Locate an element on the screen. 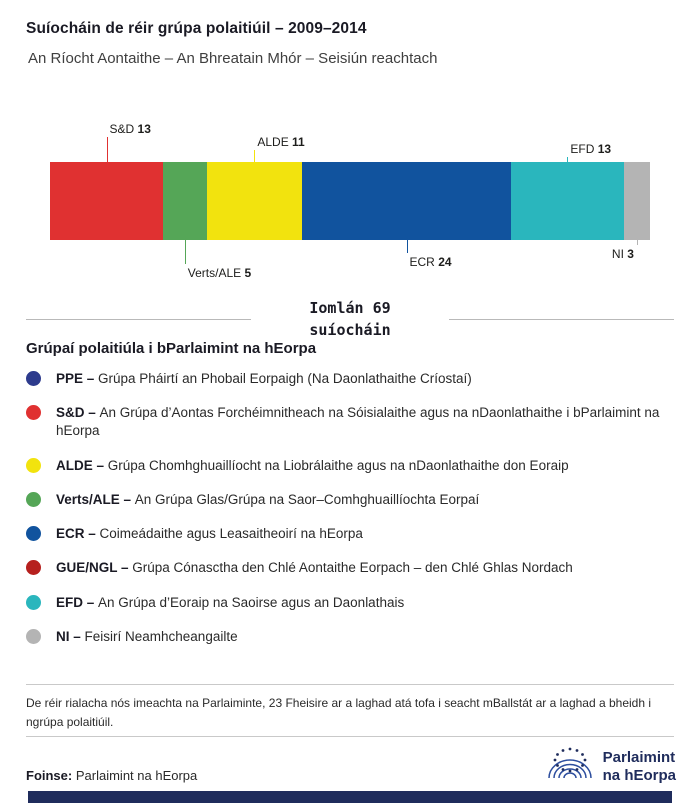 This screenshot has width=700, height=804. source-value: Parlaimint na hEorpa is located at coordinates (136, 775).